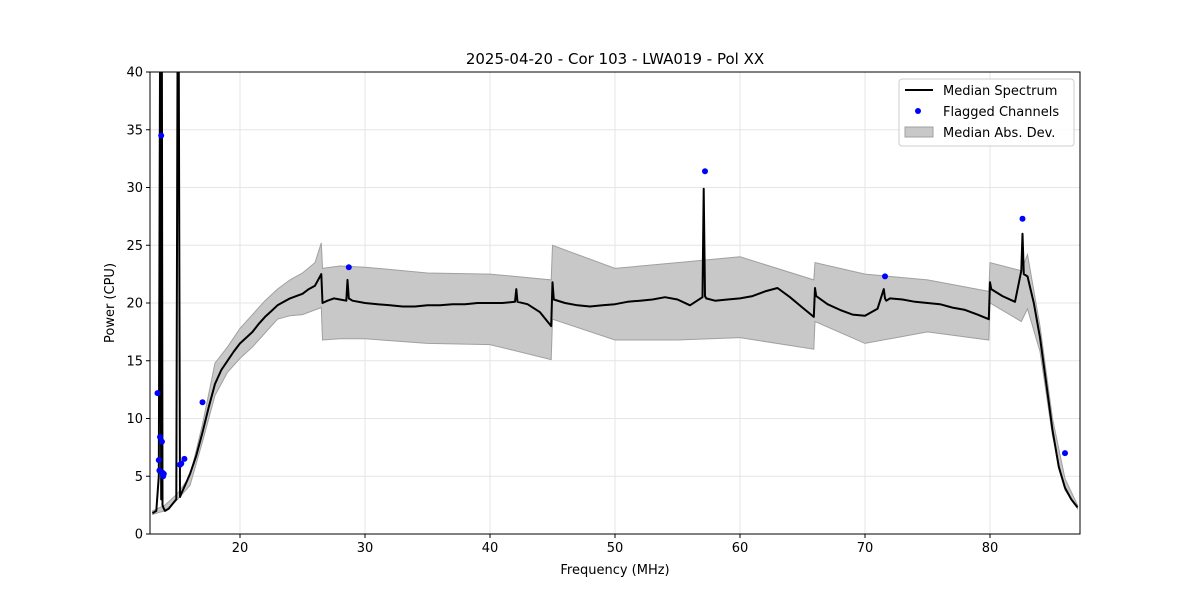 The image size is (1200, 600). I want to click on legend-flagged-swatch, so click(918, 111).